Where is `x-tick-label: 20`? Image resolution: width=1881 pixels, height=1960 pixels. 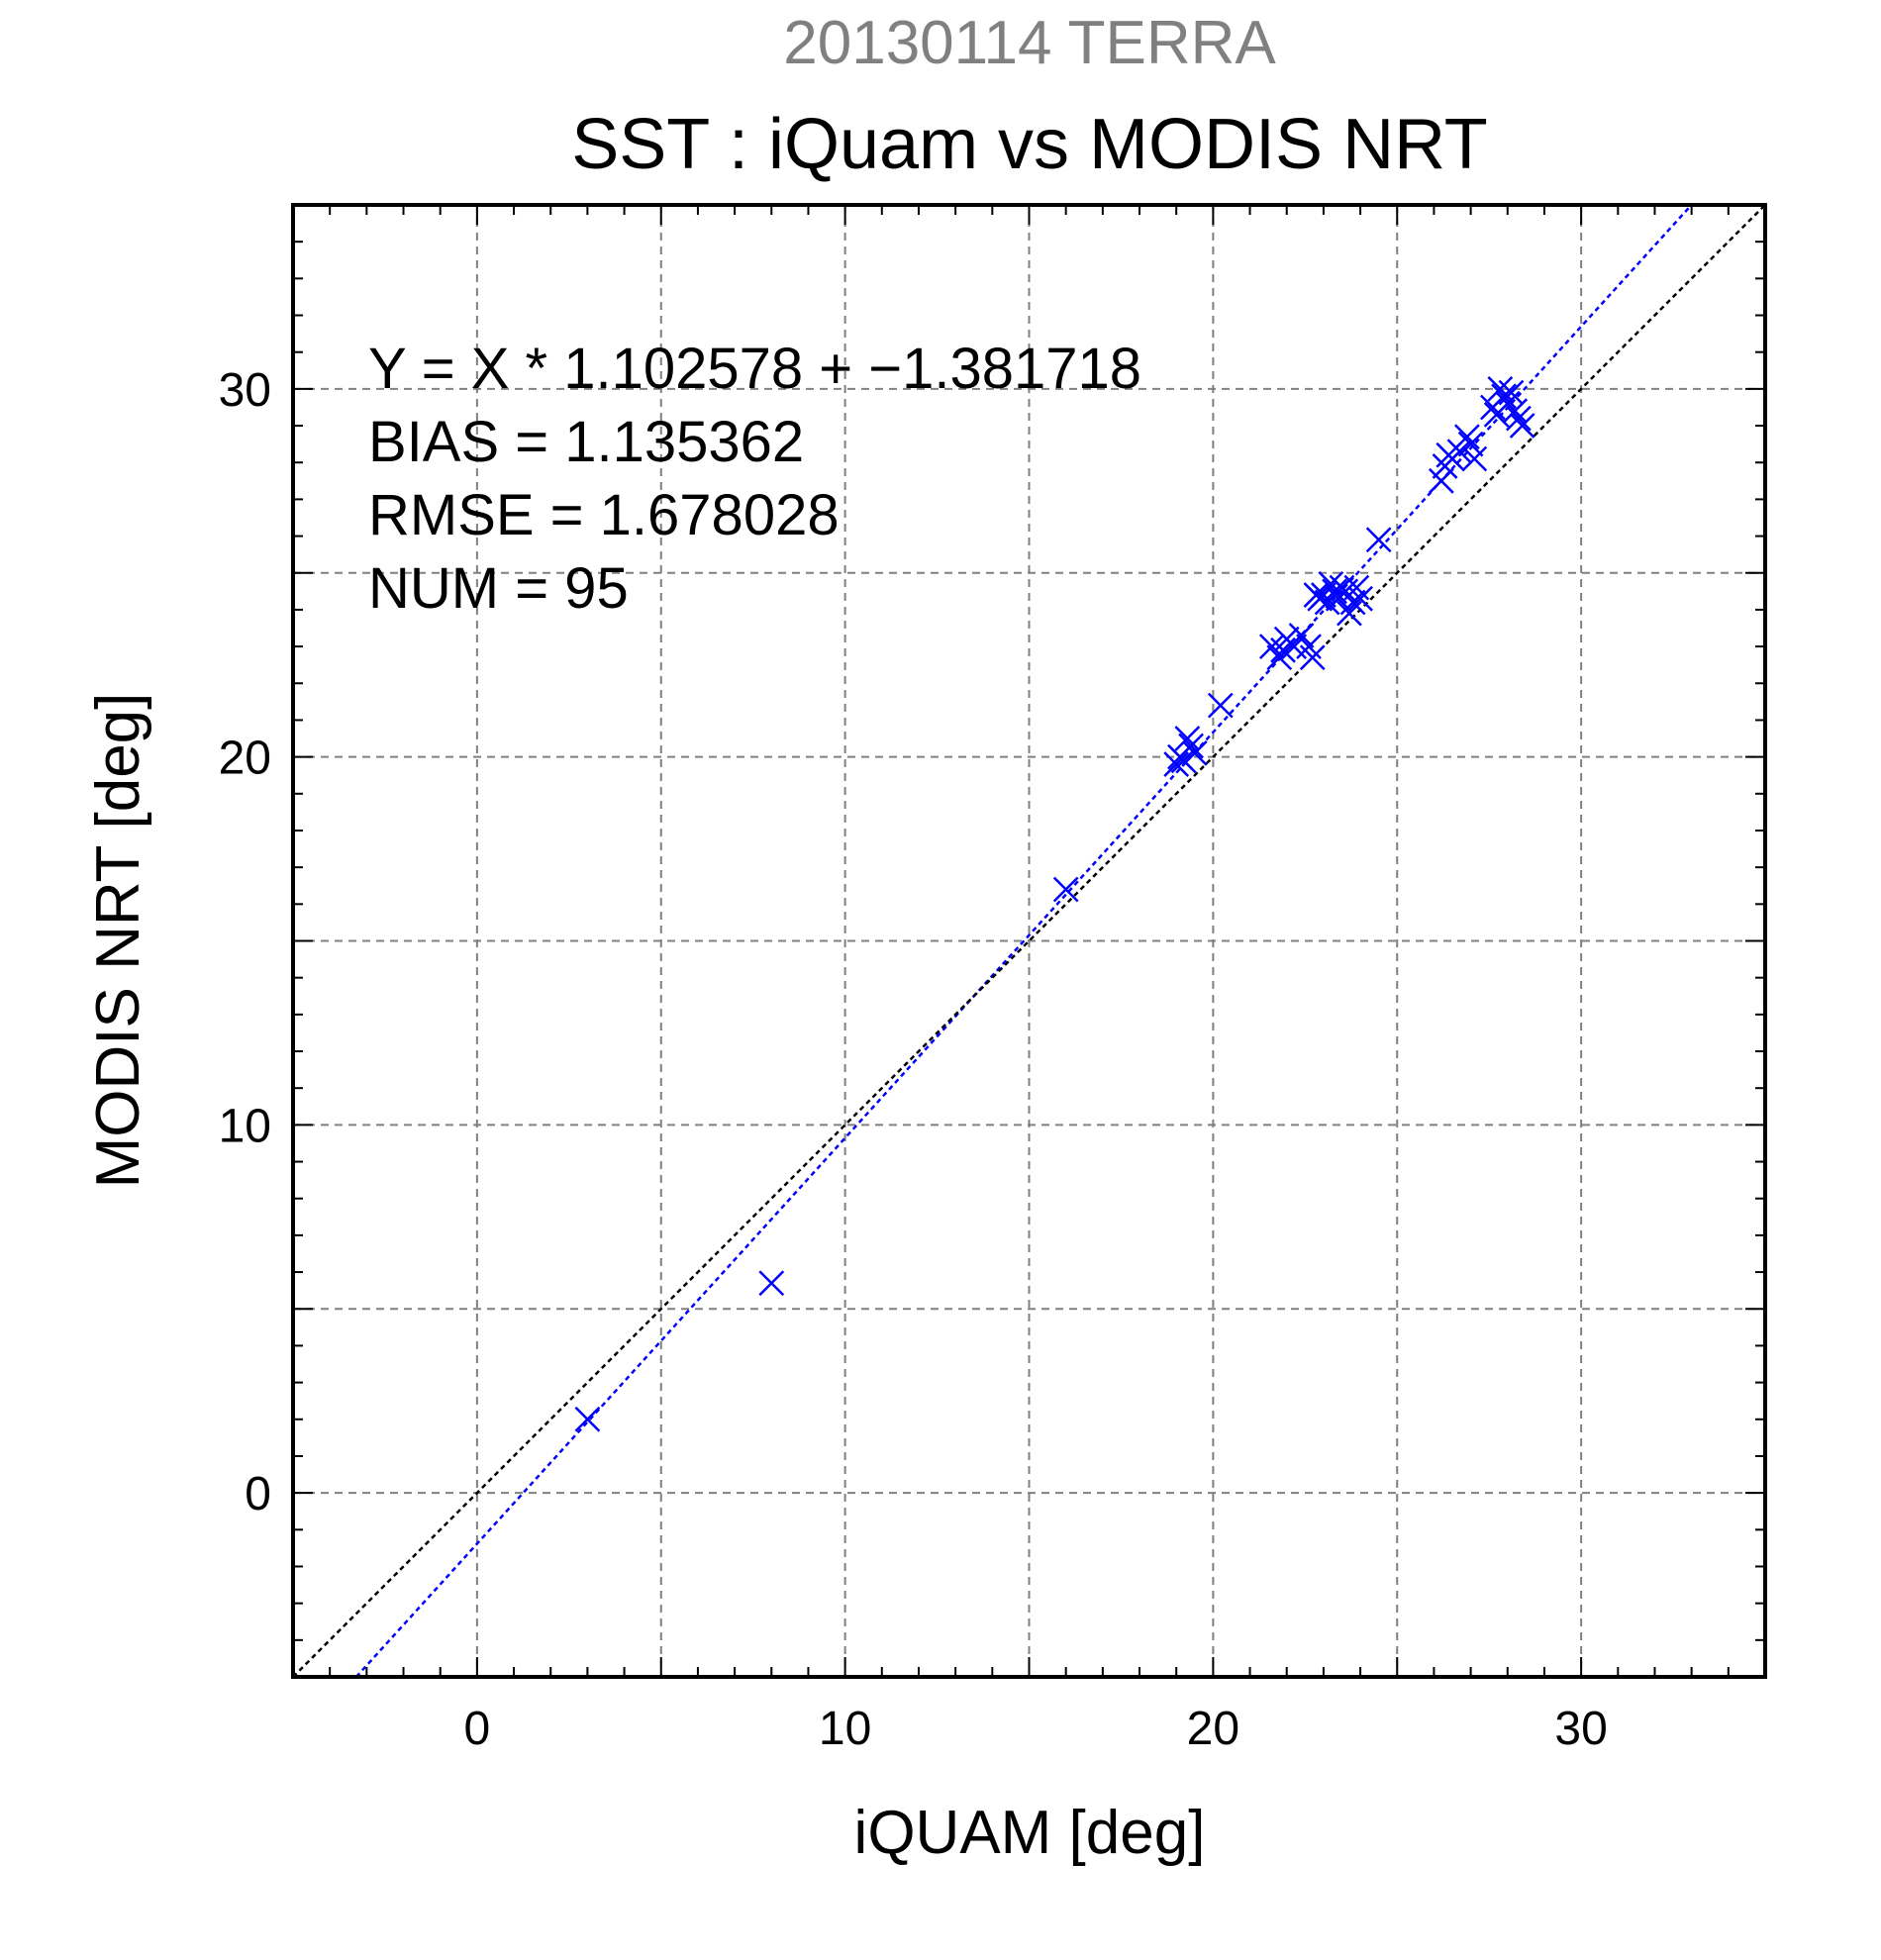
x-tick-label: 20 is located at coordinates (1213, 1729).